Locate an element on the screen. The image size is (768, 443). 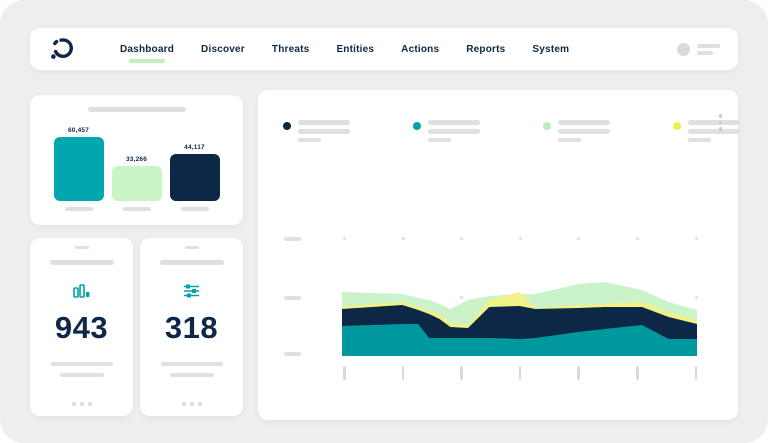
bar-value-label: 44,117 is located at coordinates (194, 147).